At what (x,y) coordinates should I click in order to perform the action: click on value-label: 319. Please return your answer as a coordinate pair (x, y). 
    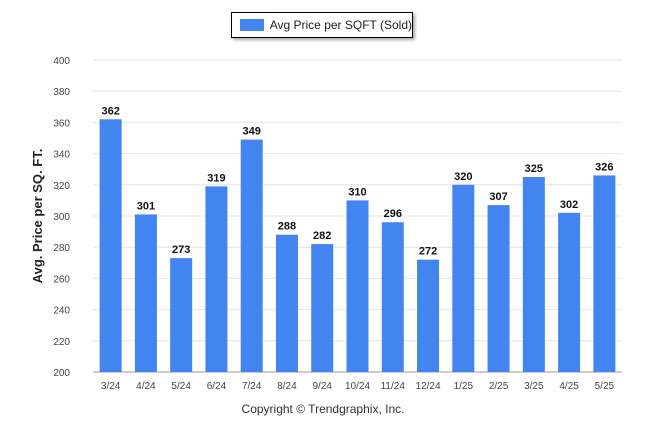
    Looking at the image, I should click on (216, 178).